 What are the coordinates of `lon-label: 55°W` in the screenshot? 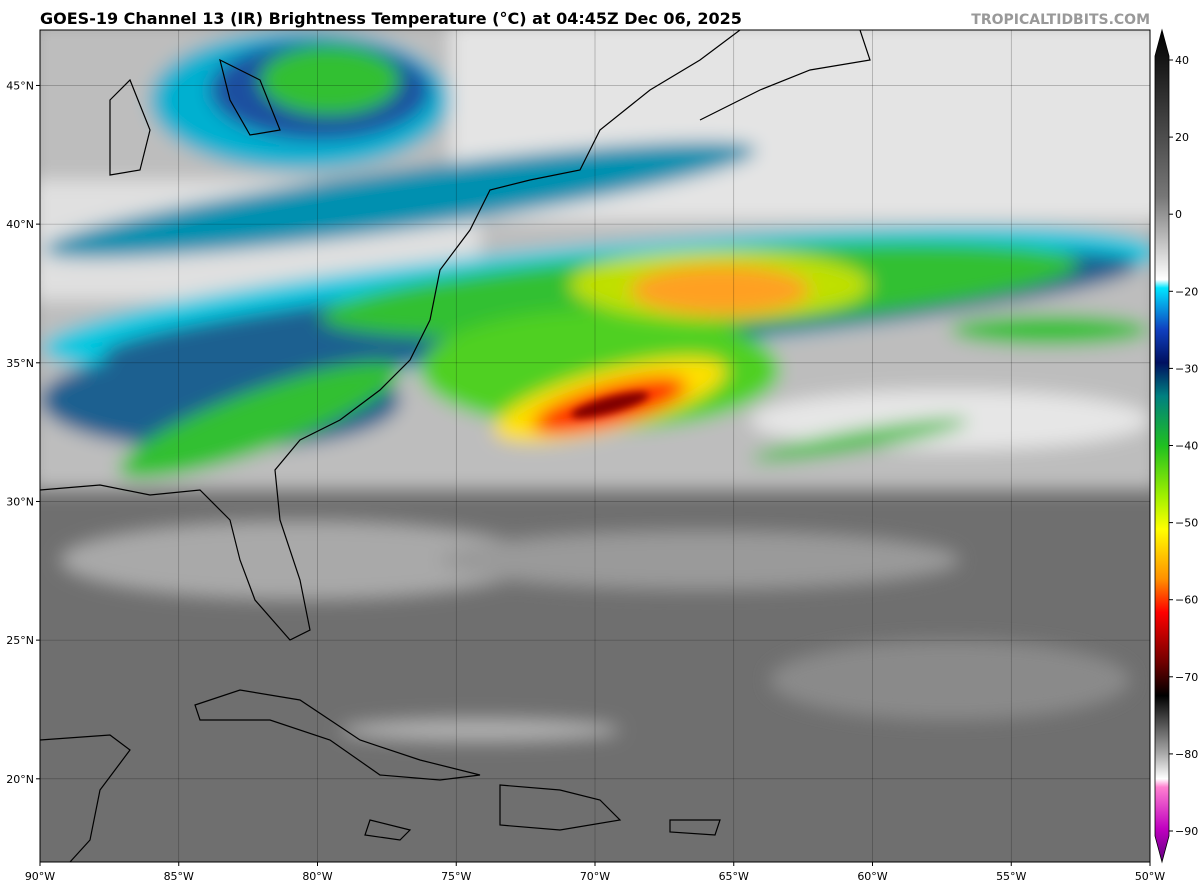 It's located at (1011, 876).